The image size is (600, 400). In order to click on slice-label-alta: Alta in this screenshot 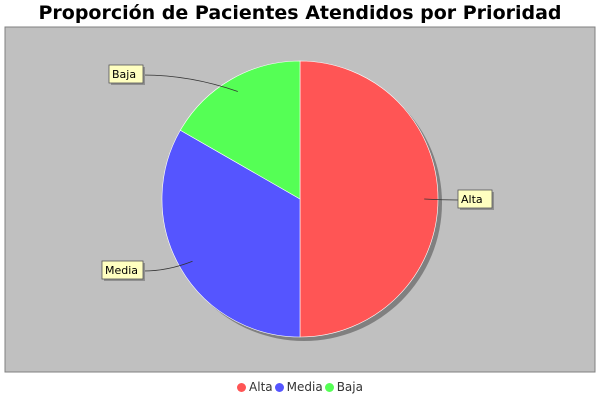, I will do `click(472, 199)`.